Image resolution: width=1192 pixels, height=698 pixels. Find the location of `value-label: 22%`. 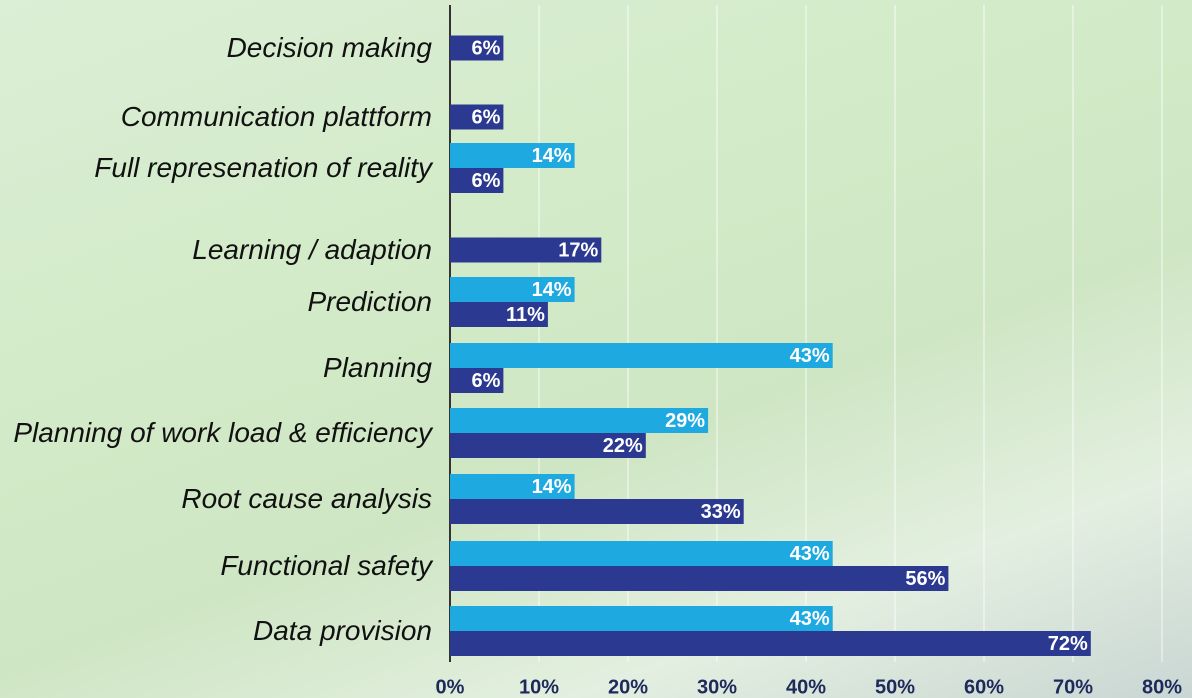

value-label: 22% is located at coordinates (623, 446).